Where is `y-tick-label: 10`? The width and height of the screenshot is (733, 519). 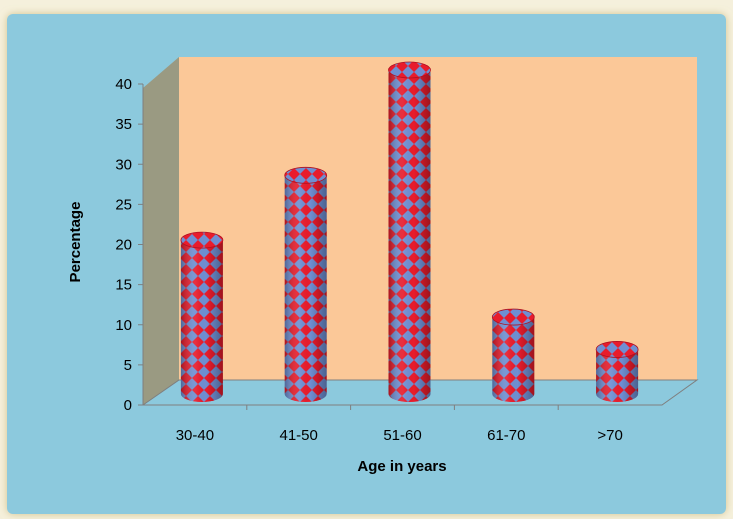
y-tick-label: 10 is located at coordinates (123, 325).